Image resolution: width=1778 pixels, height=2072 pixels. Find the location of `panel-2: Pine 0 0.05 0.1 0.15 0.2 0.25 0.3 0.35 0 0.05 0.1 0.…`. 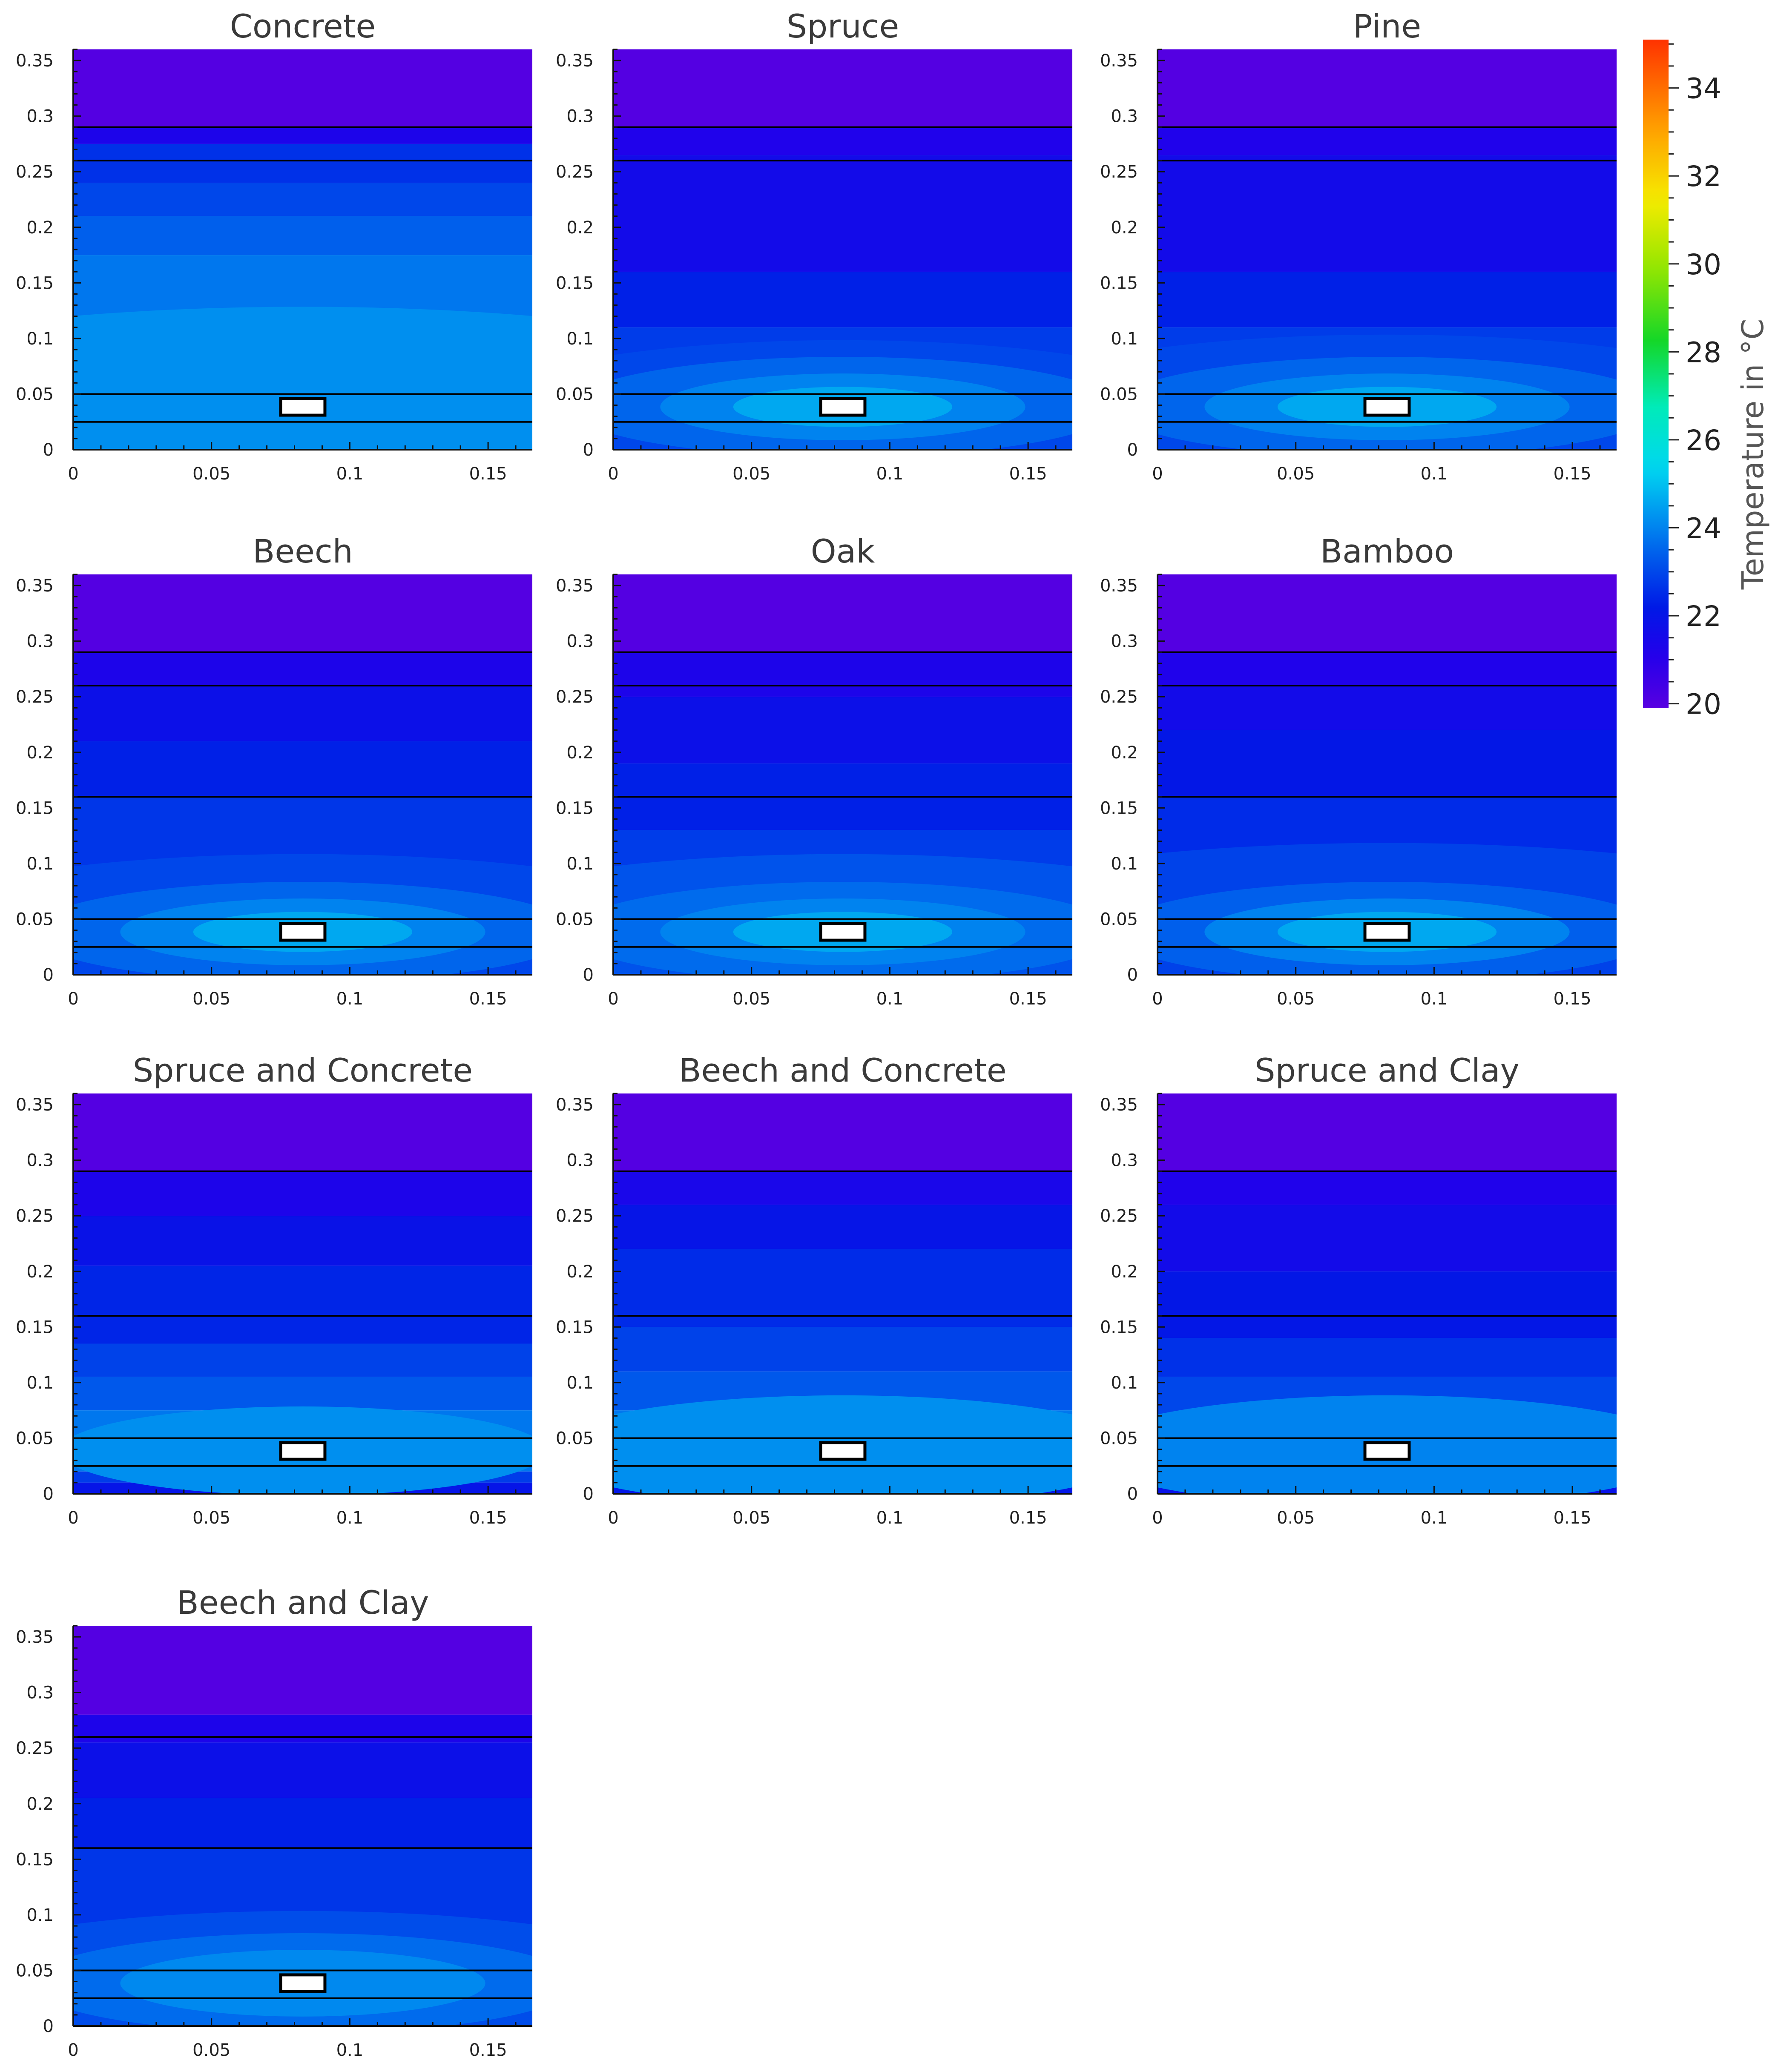

panel-2: Pine 0 0.05 0.1 0.15 0.2 0.25 0.3 0.35 0 0.05 0.1 0.… is located at coordinates (1358, 245).